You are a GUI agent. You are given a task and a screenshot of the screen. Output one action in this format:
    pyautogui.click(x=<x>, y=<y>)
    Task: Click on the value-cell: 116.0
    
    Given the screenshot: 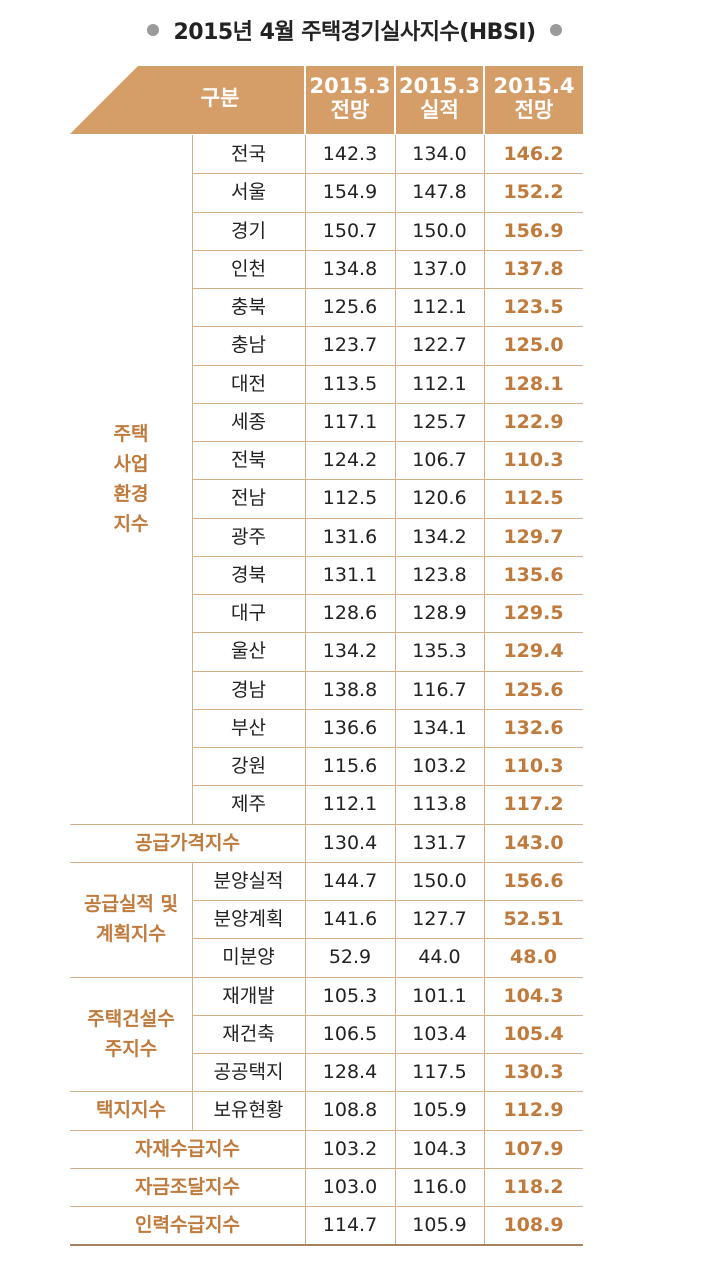 What is the action you would take?
    pyautogui.click(x=439, y=1186)
    